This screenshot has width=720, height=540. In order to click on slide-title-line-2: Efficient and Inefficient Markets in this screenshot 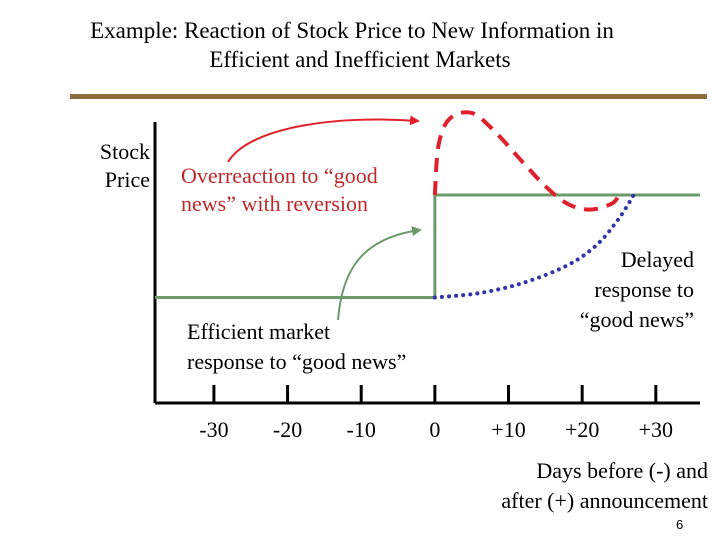, I will do `click(360, 59)`.